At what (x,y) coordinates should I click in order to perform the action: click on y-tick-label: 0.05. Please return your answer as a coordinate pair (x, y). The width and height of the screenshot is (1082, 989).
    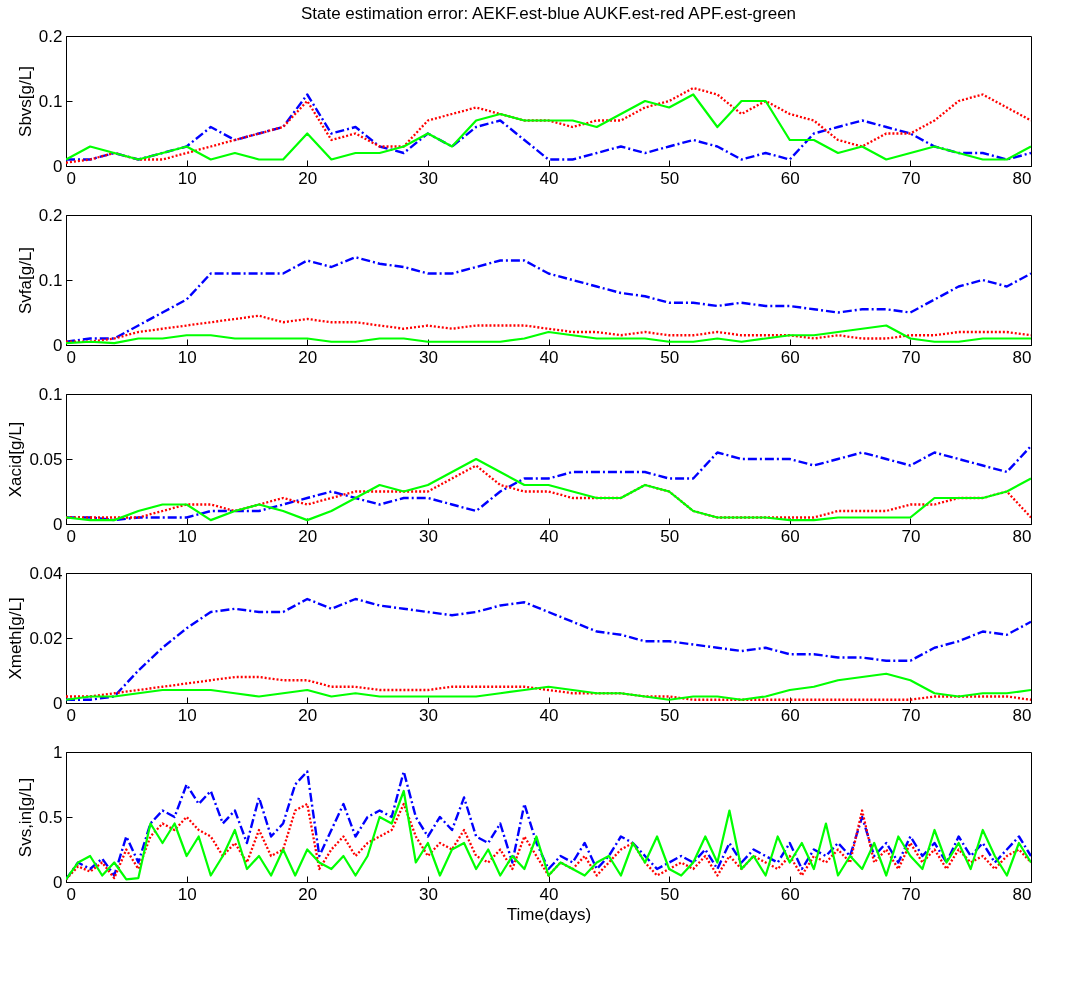
    Looking at the image, I should click on (46, 459).